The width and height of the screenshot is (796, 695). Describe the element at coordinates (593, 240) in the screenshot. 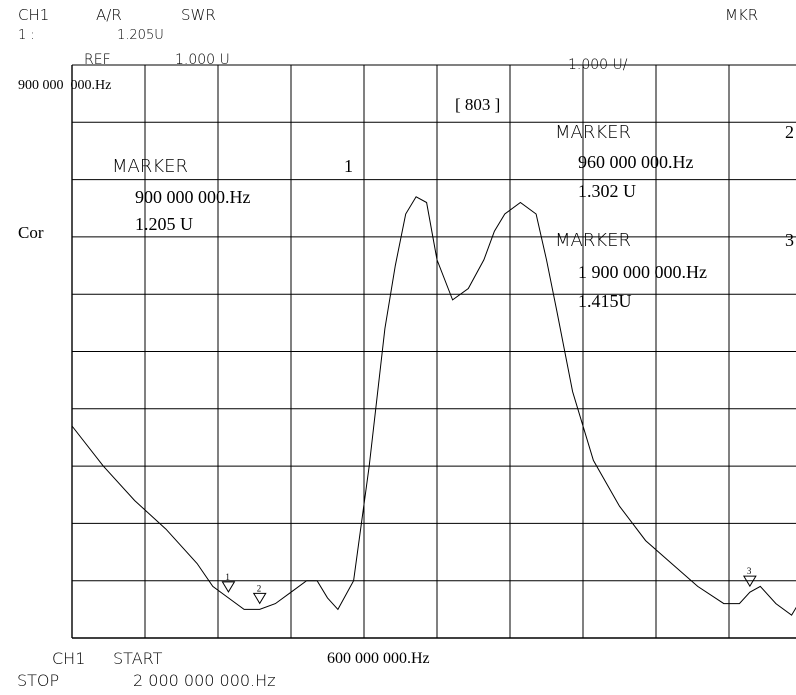

I see `marker-3-title: MARKER` at that location.